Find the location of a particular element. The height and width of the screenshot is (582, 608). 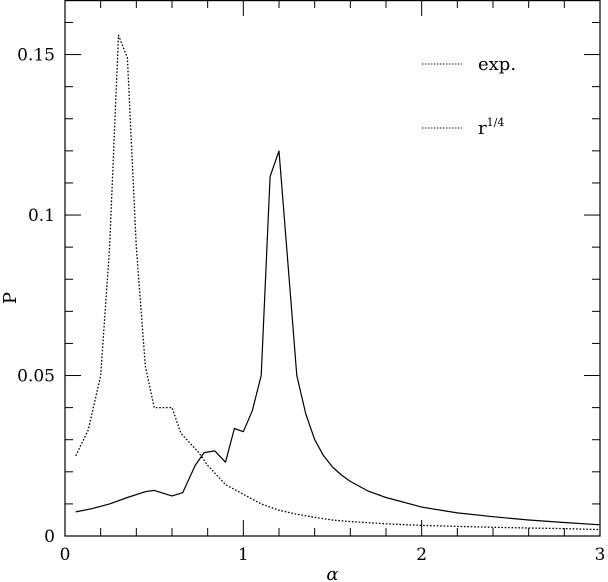

y-tick-label: 0.05 is located at coordinates (36, 377).